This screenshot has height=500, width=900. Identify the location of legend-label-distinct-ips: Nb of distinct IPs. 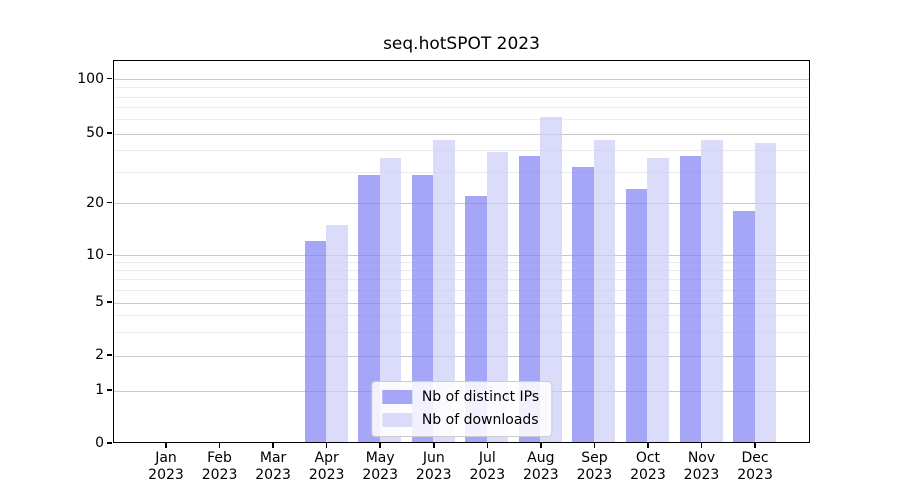
(480, 397).